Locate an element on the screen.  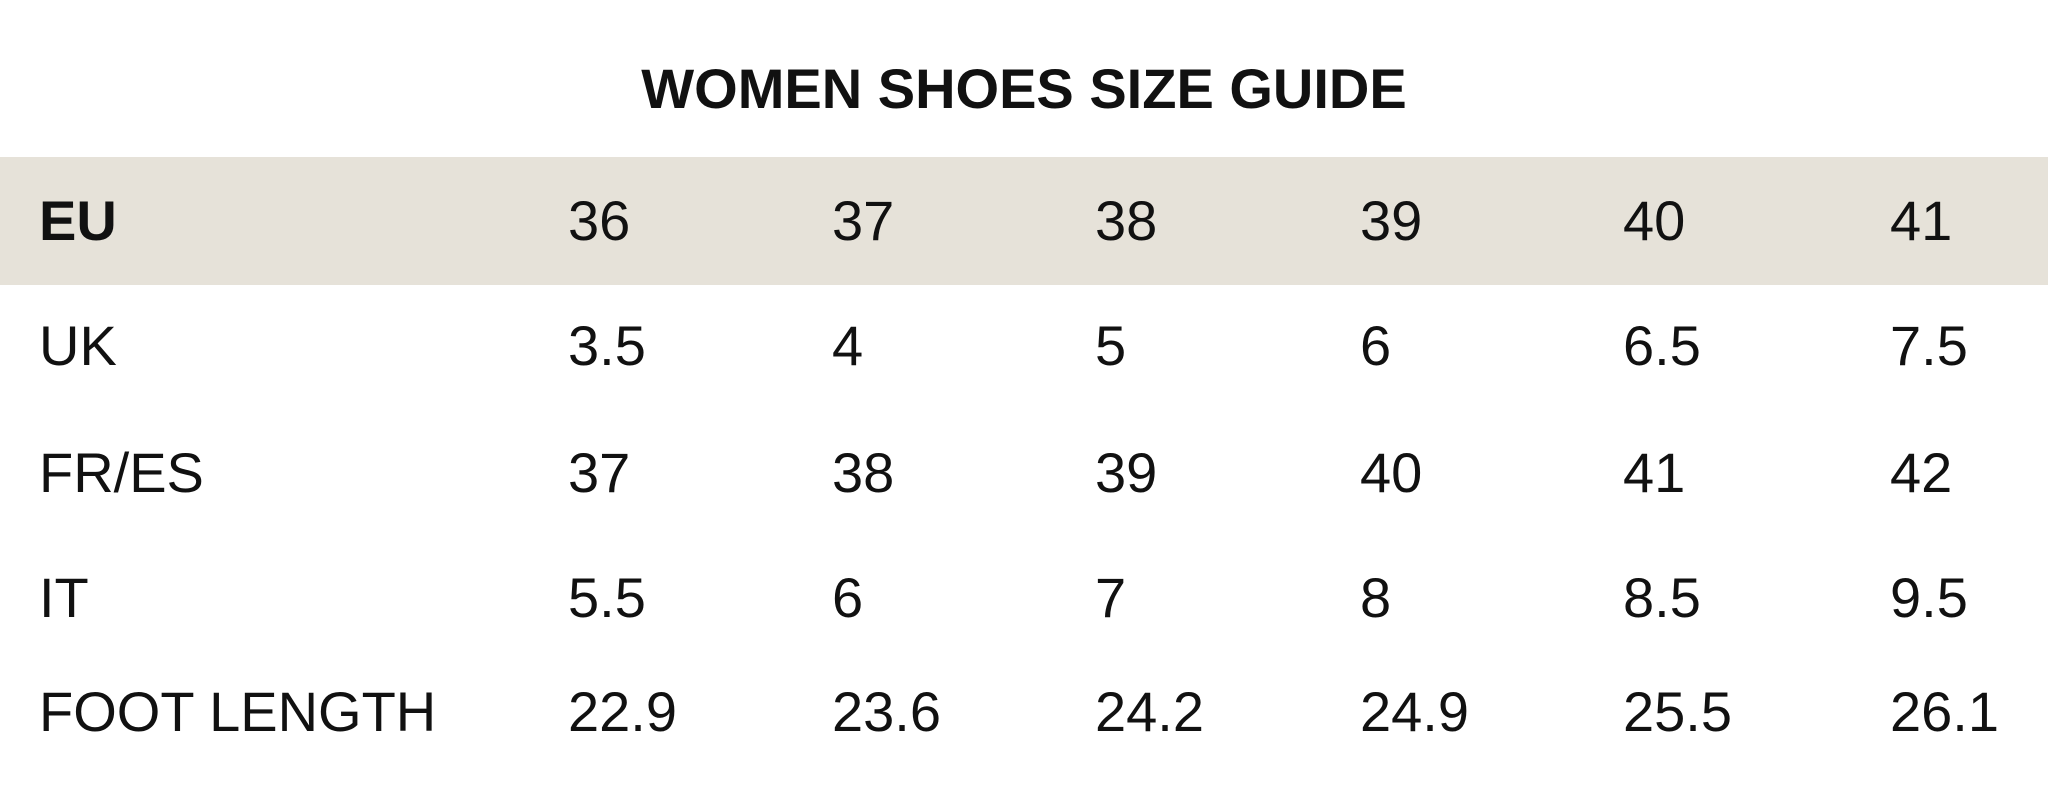
table-row: UK 3.5 4 5 6 6.5 7.5 is located at coordinates (1024, 346).